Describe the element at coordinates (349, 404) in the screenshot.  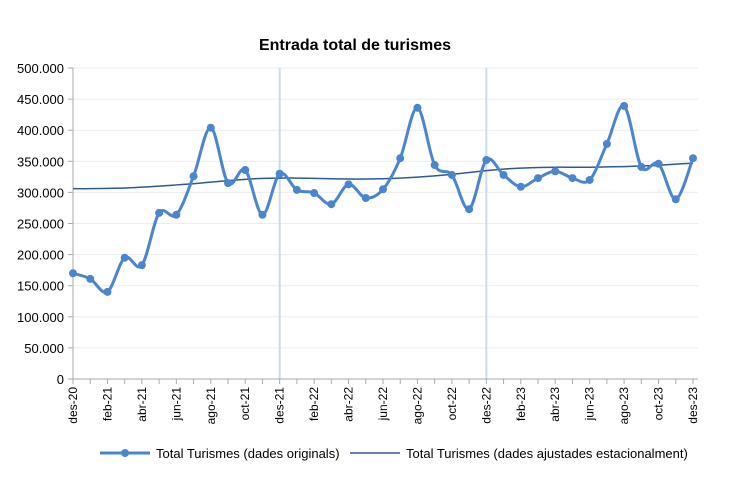
I see `x-tick-label: abr-22` at that location.